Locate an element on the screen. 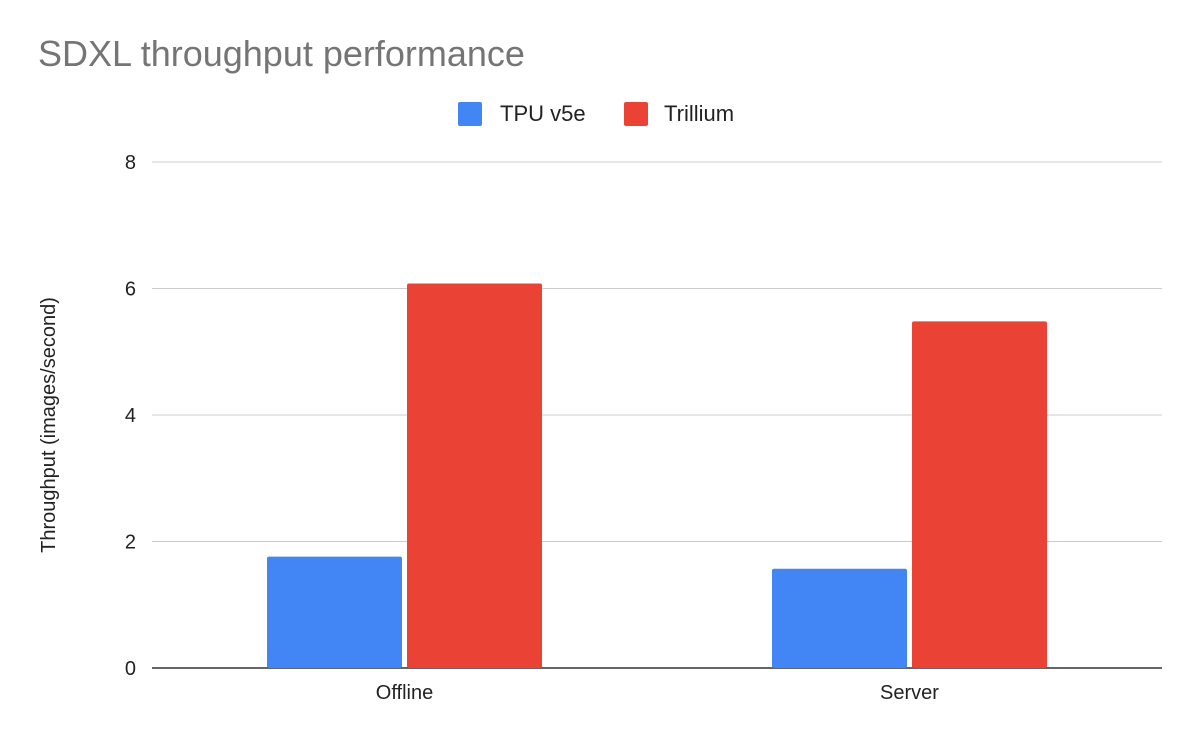  bar-tpu-v5e-server is located at coordinates (839, 618).